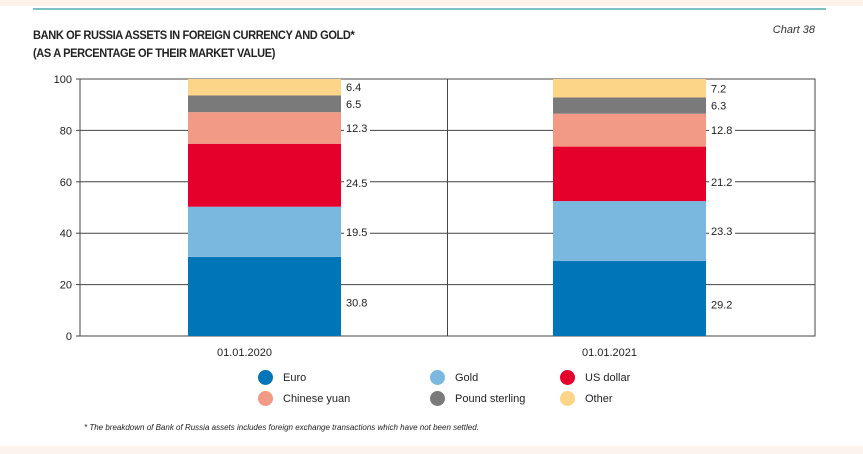  What do you see at coordinates (608, 377) in the screenshot?
I see `legend-label: US dollar` at bounding box center [608, 377].